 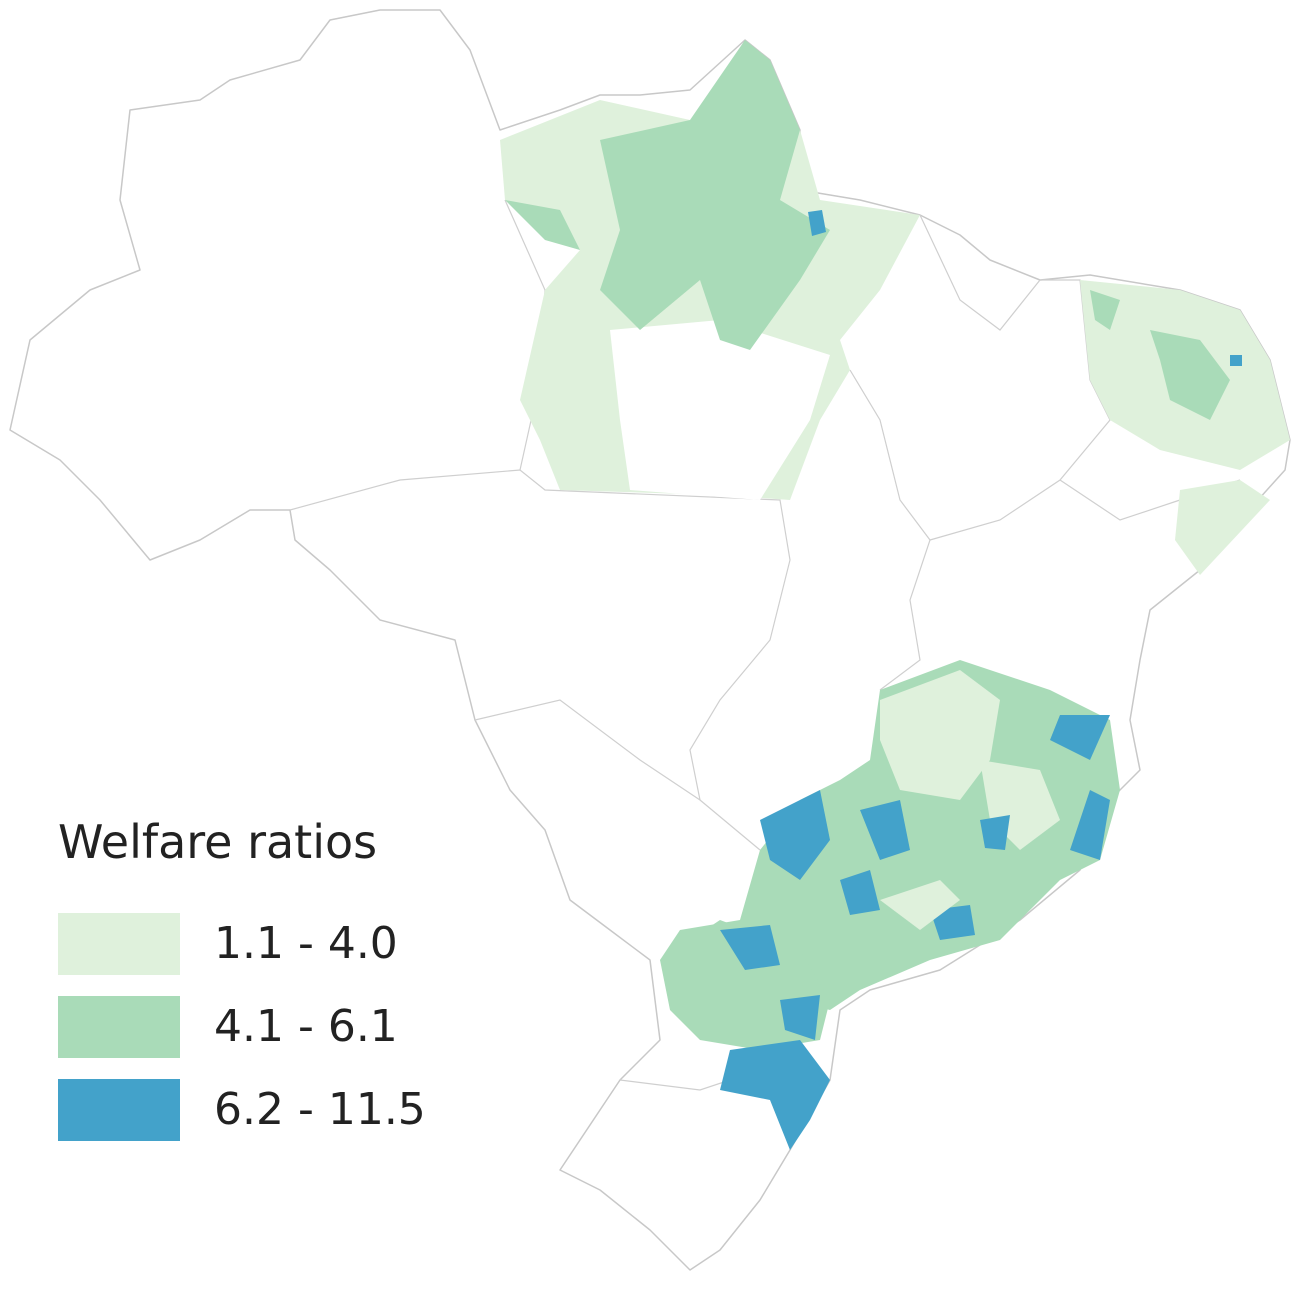 What do you see at coordinates (320, 1109) in the screenshot?
I see `legend-label: 6.2 - 11.5` at bounding box center [320, 1109].